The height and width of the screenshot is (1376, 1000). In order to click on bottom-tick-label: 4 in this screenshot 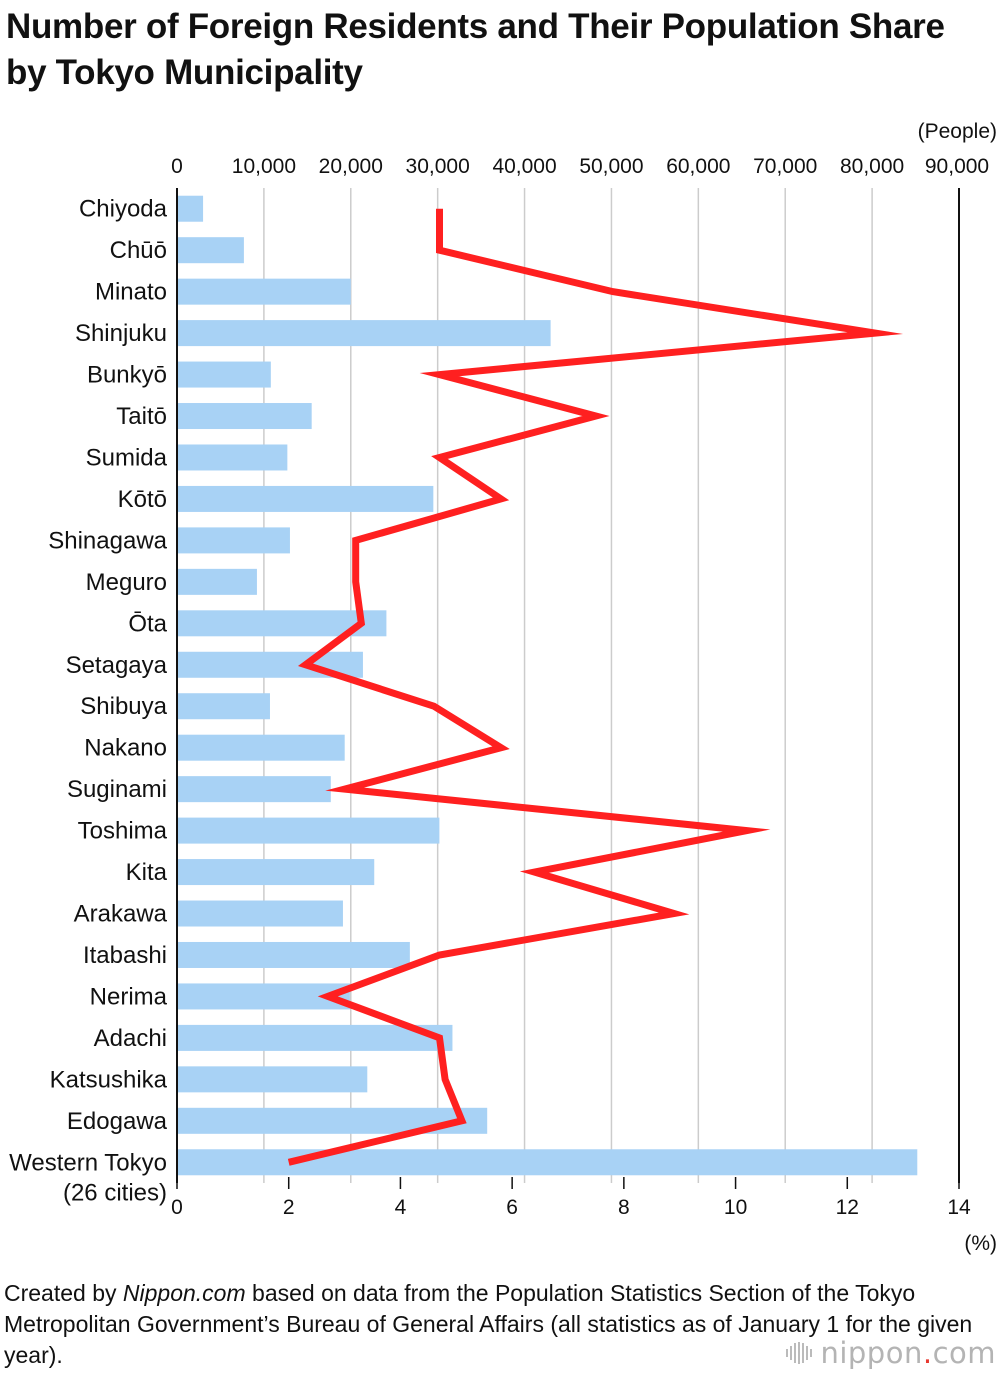, I will do `click(401, 1207)`.